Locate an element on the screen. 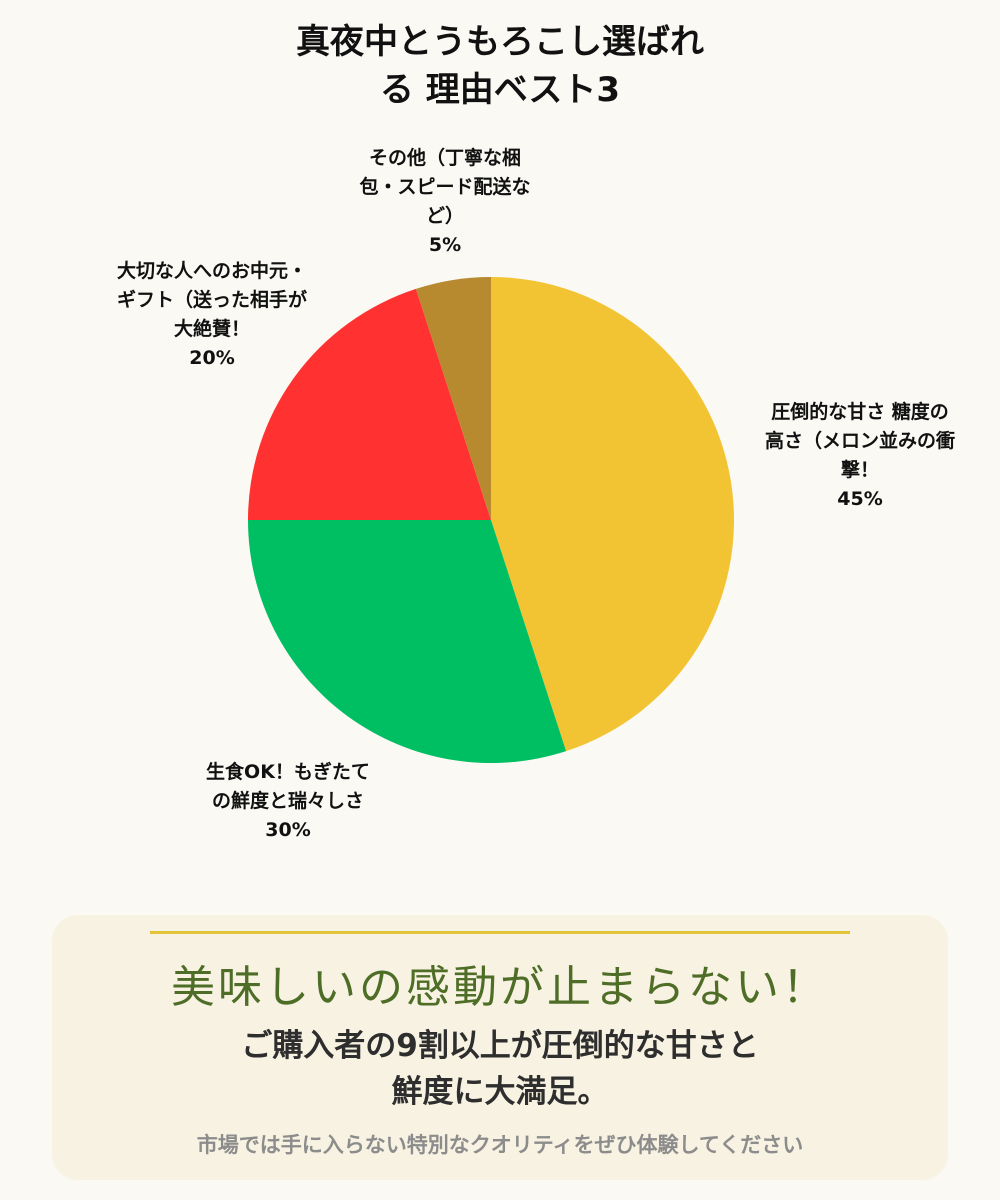 Image resolution: width=1000 pixels, height=1200 pixels. pie-slice-other is located at coordinates (453, 398).